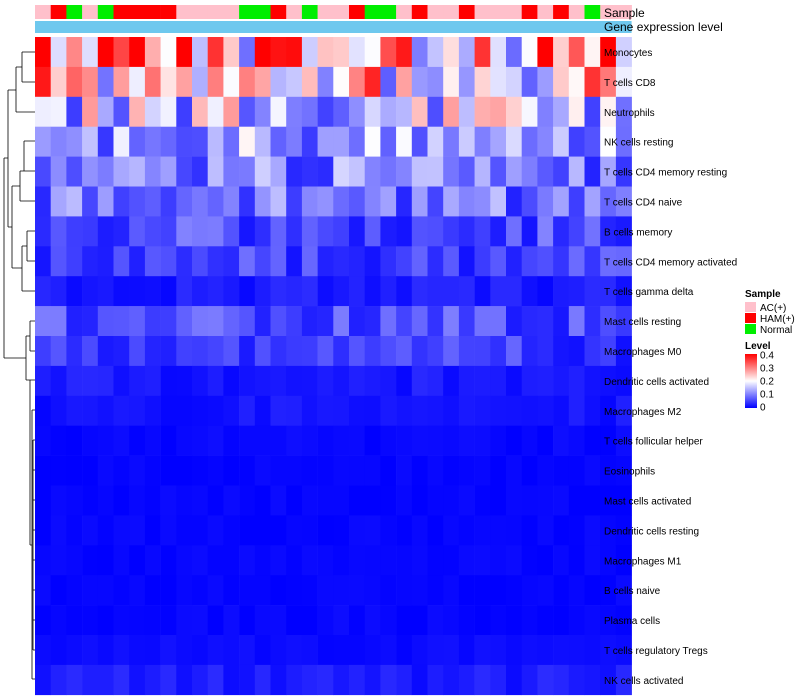 The width and height of the screenshot is (800, 700). I want to click on legend-swatch, so click(750, 307).